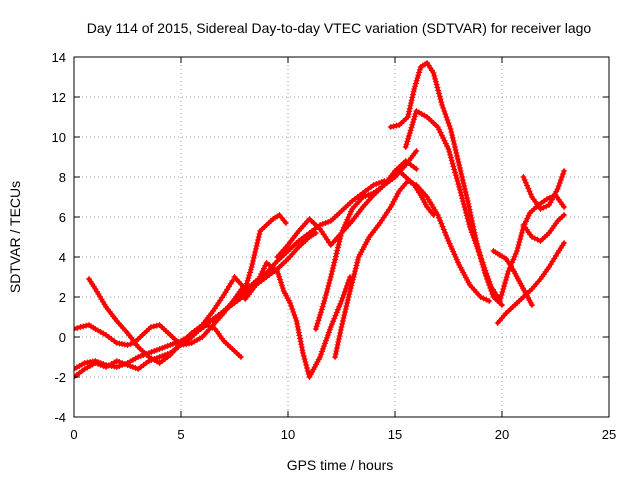  Describe the element at coordinates (62, 177) in the screenshot. I see `y-tick-label: 8` at that location.